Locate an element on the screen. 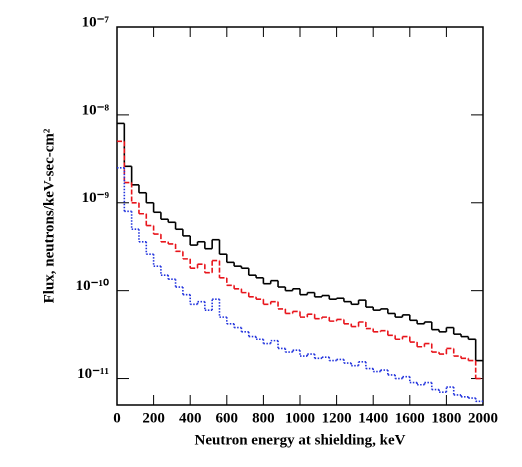 This screenshot has width=522, height=467. x-tick-label: 800 is located at coordinates (263, 418).